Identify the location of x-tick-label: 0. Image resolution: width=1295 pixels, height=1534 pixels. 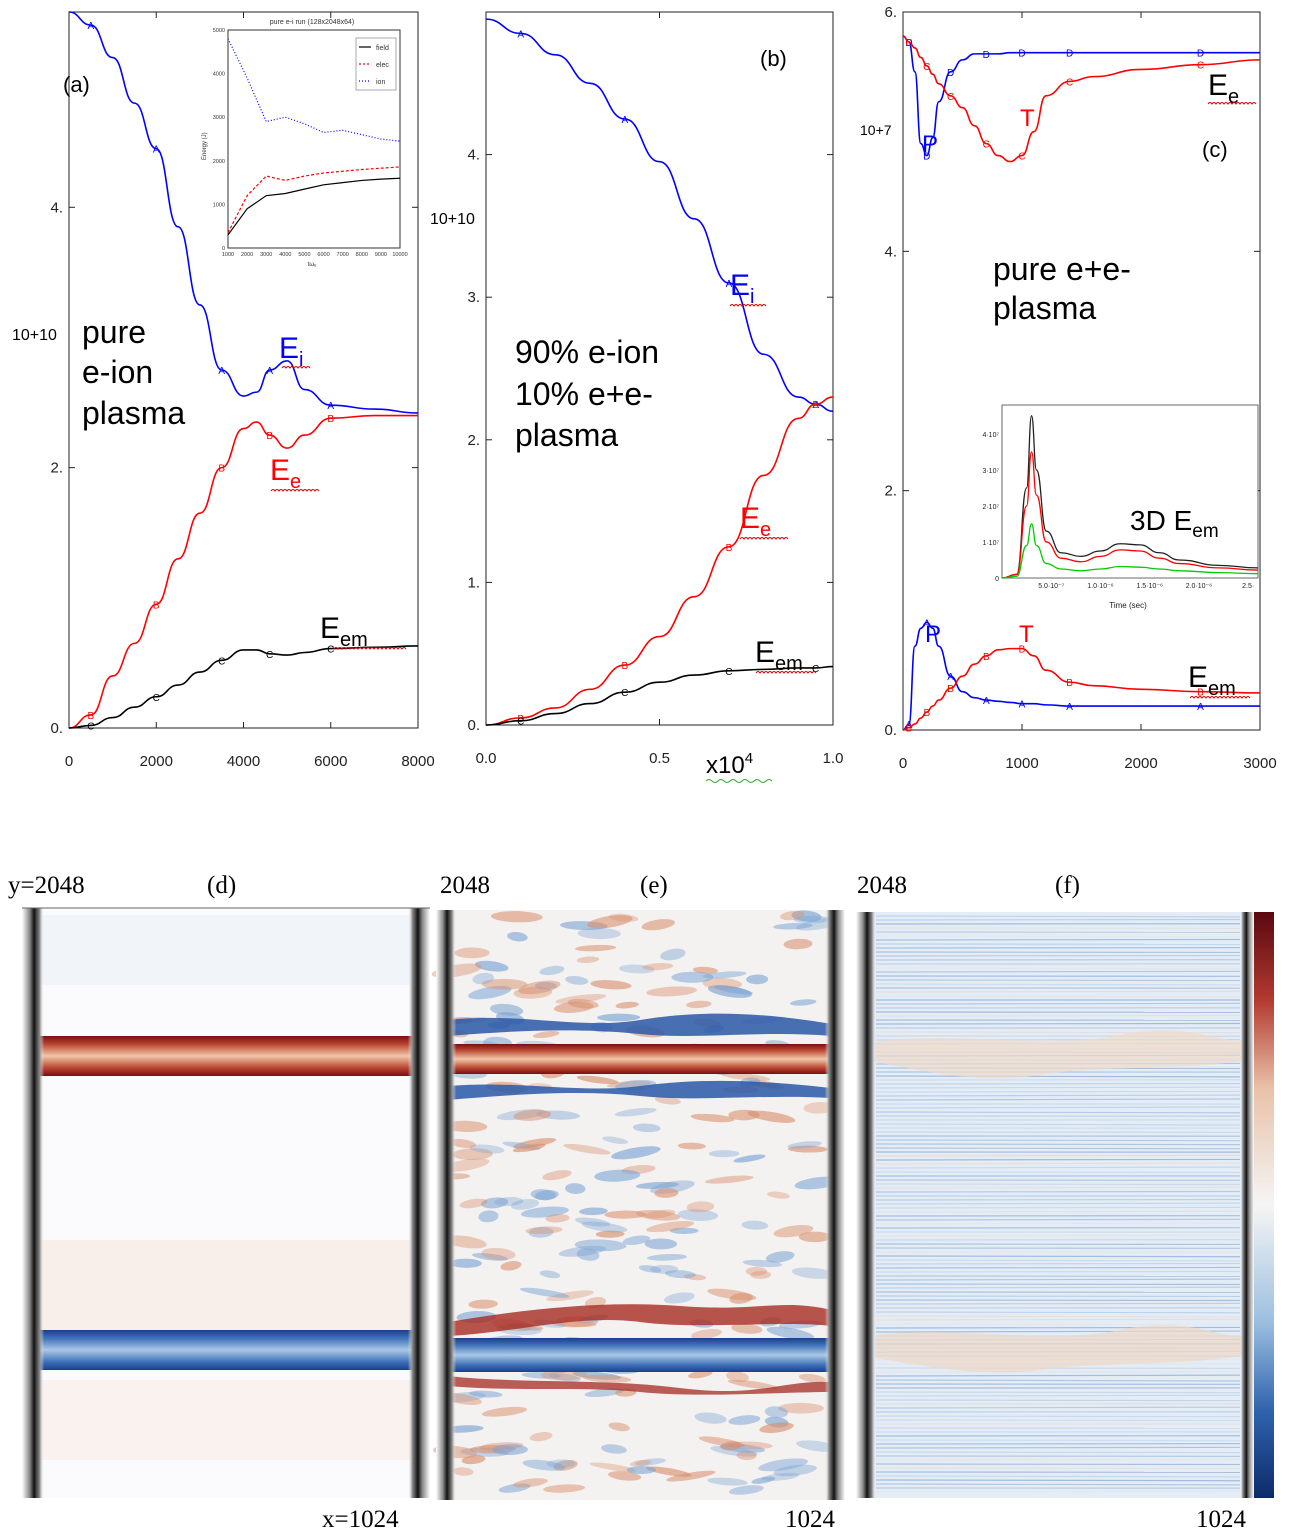
(69, 761).